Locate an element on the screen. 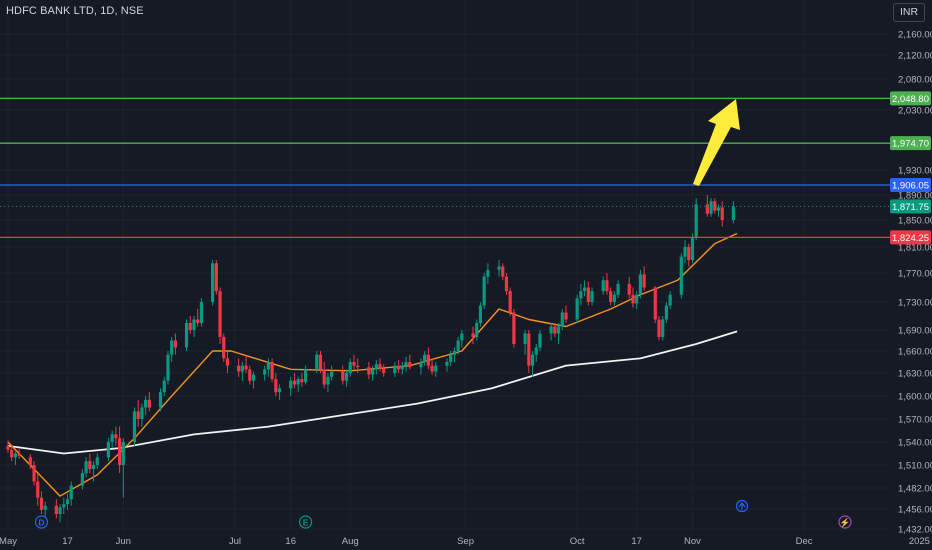  level-label: 1,974.70 is located at coordinates (910, 144).